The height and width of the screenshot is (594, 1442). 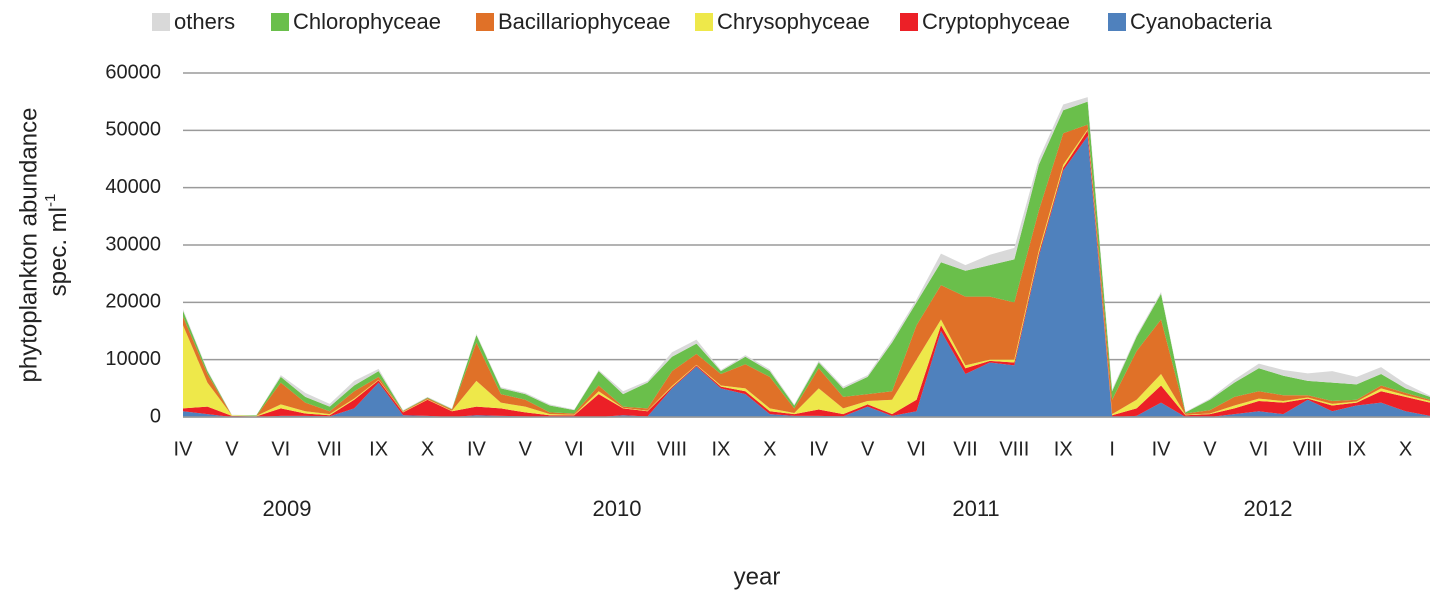 What do you see at coordinates (133, 359) in the screenshot?
I see `y-tick-label: 10000` at bounding box center [133, 359].